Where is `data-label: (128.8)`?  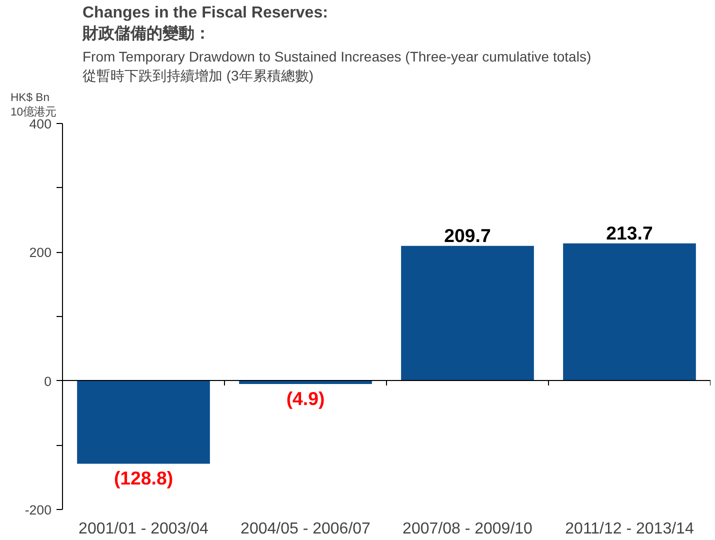
data-label: (128.8) is located at coordinates (144, 478).